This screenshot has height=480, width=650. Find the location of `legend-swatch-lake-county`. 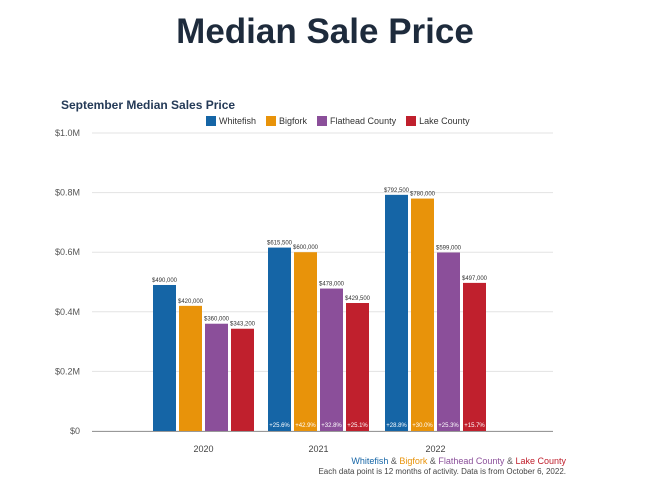

legend-swatch-lake-county is located at coordinates (411, 121).